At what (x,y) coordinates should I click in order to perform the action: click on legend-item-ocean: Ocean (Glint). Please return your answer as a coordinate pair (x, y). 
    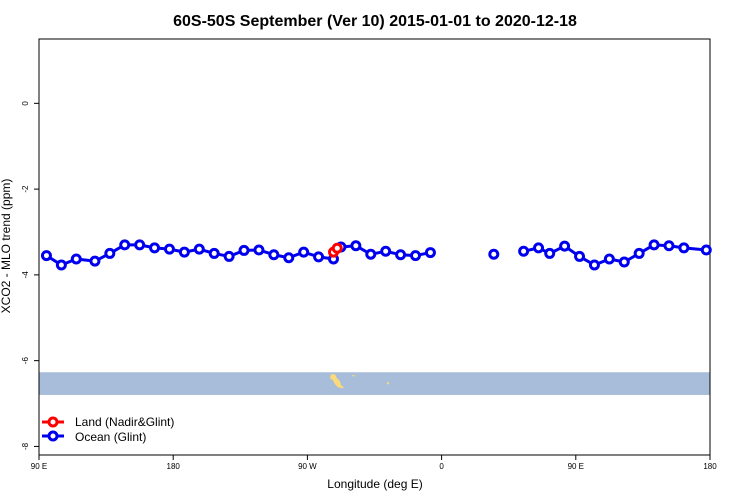
    Looking at the image, I should click on (94, 437).